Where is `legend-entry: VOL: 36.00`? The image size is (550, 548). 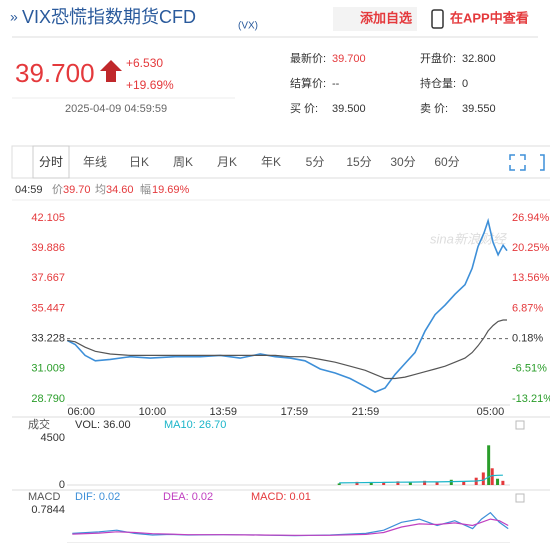 legend-entry: VOL: 36.00 is located at coordinates (103, 425).